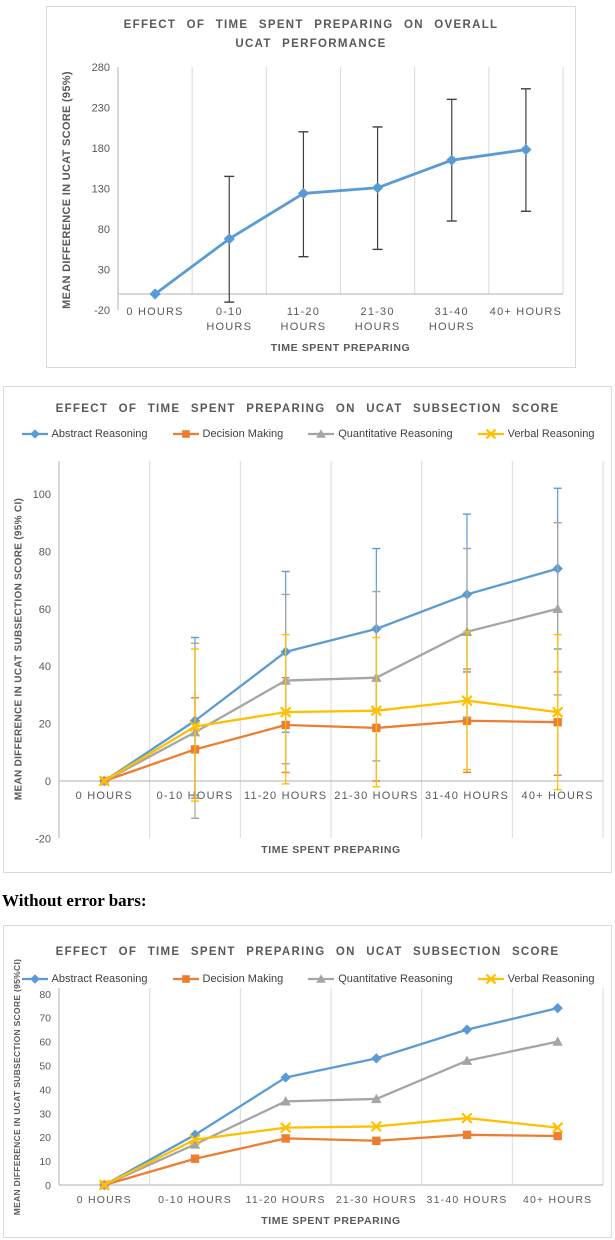  What do you see at coordinates (101, 149) in the screenshot?
I see `svg-text: 180` at bounding box center [101, 149].